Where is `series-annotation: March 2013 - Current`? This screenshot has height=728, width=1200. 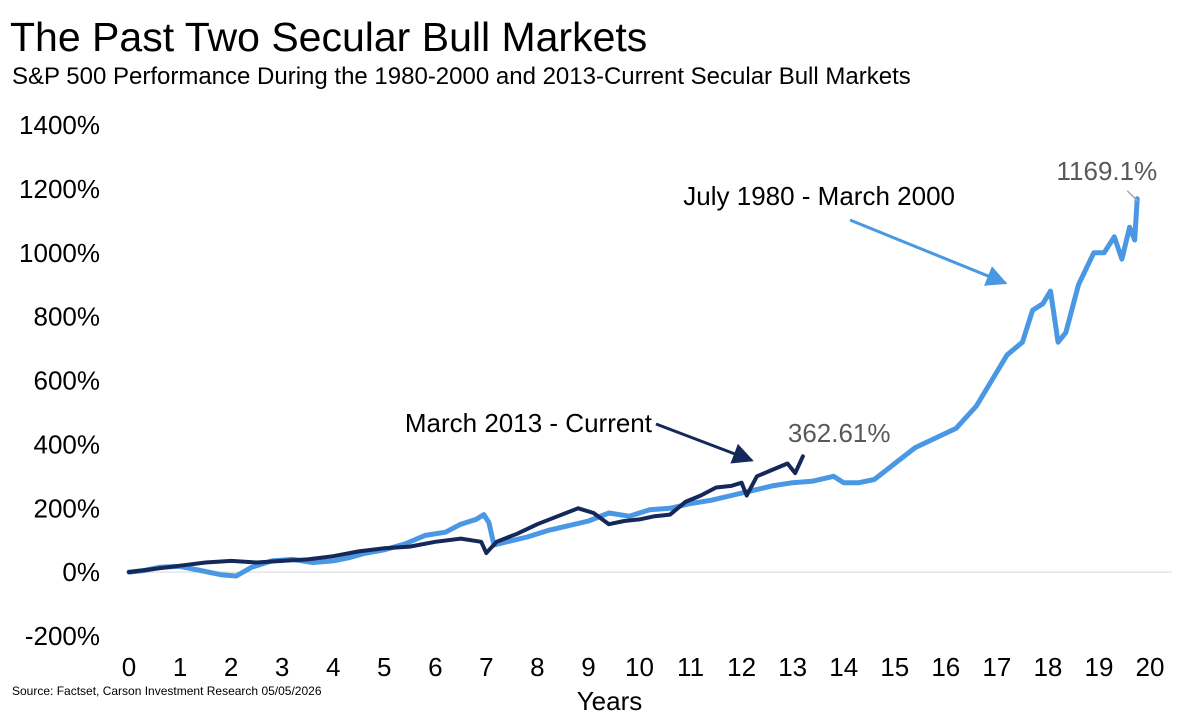
series-annotation: March 2013 - Current is located at coordinates (529, 423).